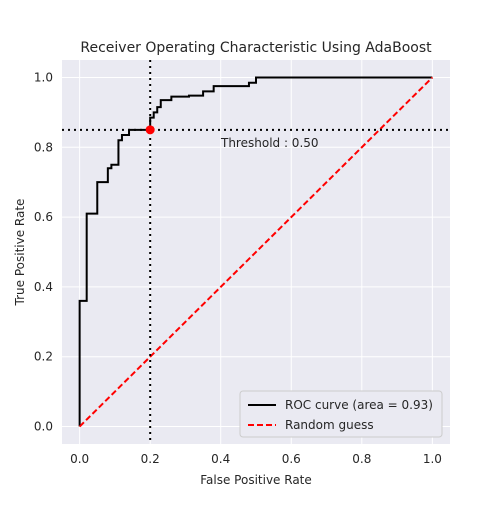  What do you see at coordinates (79, 459) in the screenshot?
I see `x-tick-label: 0.0` at bounding box center [79, 459].